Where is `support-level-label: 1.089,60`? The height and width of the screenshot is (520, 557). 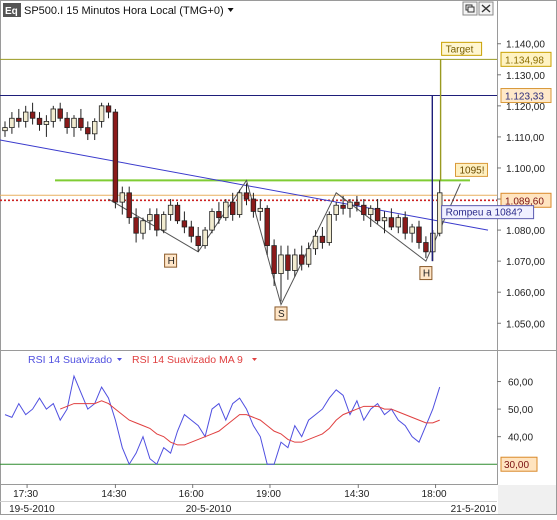 support-level-label: 1.089,60 is located at coordinates (524, 201).